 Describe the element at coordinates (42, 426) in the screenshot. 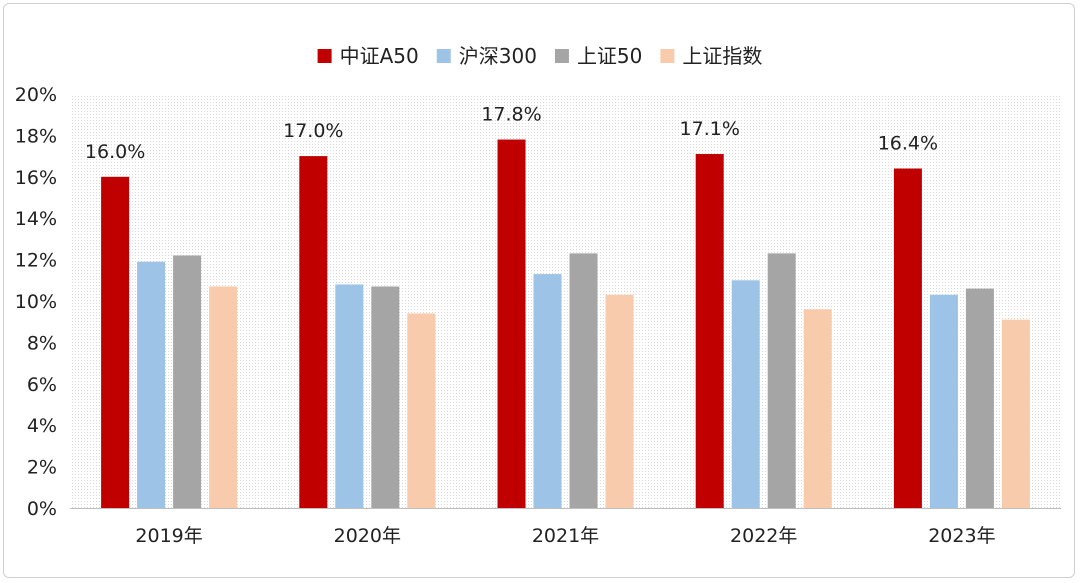

I see `y-tick-label: 4%` at that location.